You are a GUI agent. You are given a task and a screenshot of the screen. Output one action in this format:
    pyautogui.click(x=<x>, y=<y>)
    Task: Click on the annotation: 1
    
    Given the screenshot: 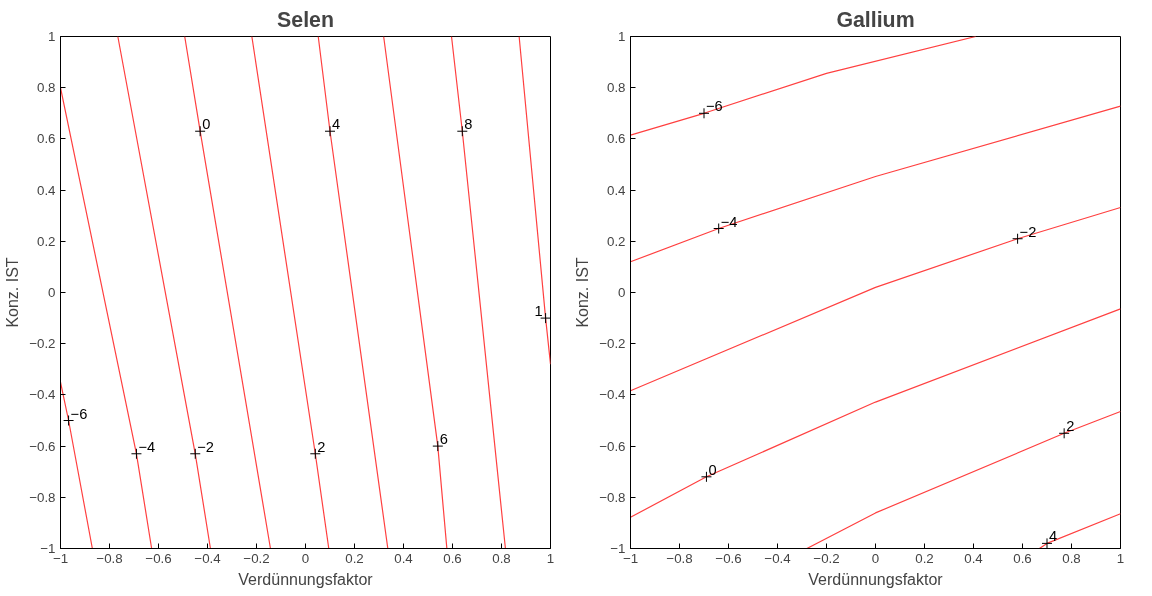 What is the action you would take?
    pyautogui.click(x=538, y=311)
    